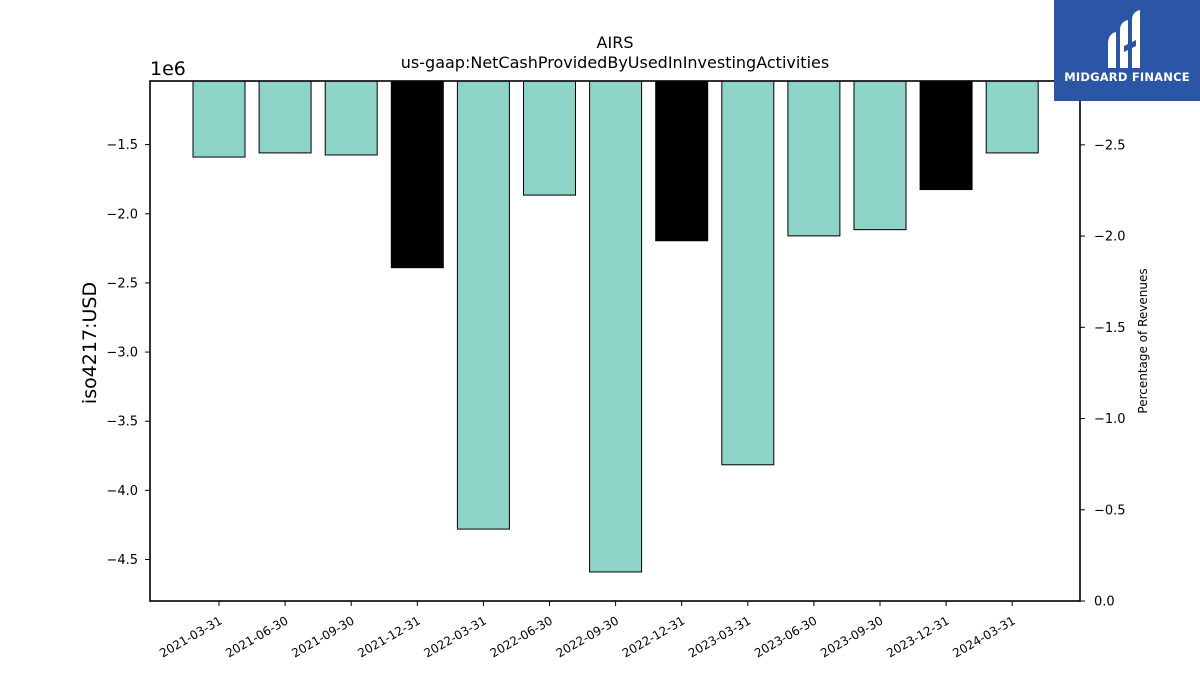 The width and height of the screenshot is (1200, 675). I want to click on x-tick-label: 2023-03-31, so click(719, 636).